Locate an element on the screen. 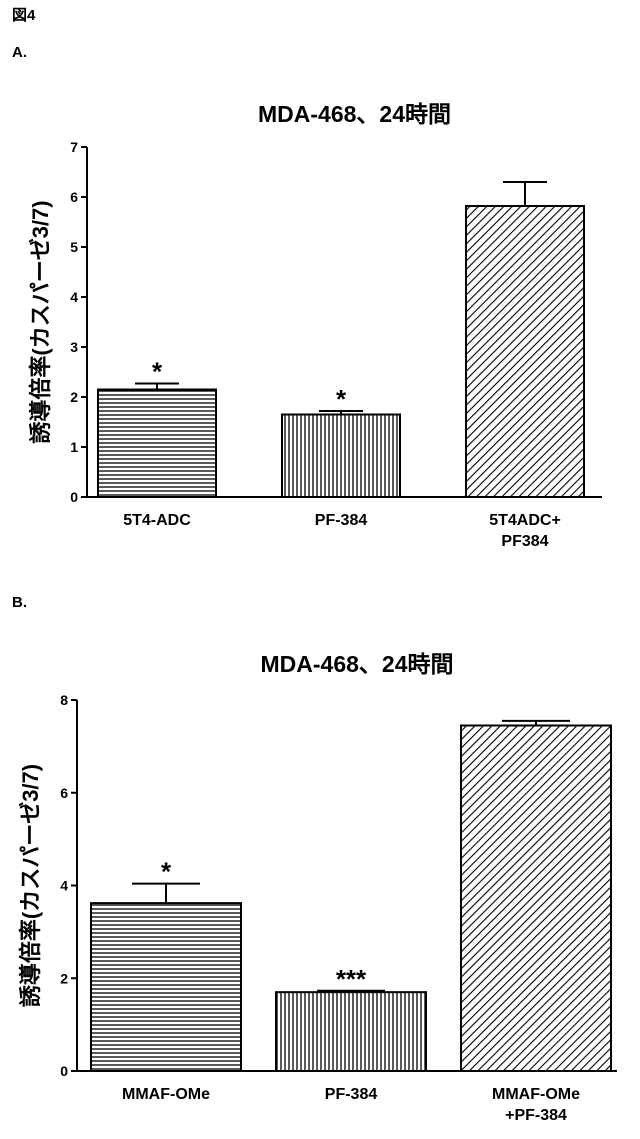  x-tick-label: +PF-384 is located at coordinates (536, 1115).